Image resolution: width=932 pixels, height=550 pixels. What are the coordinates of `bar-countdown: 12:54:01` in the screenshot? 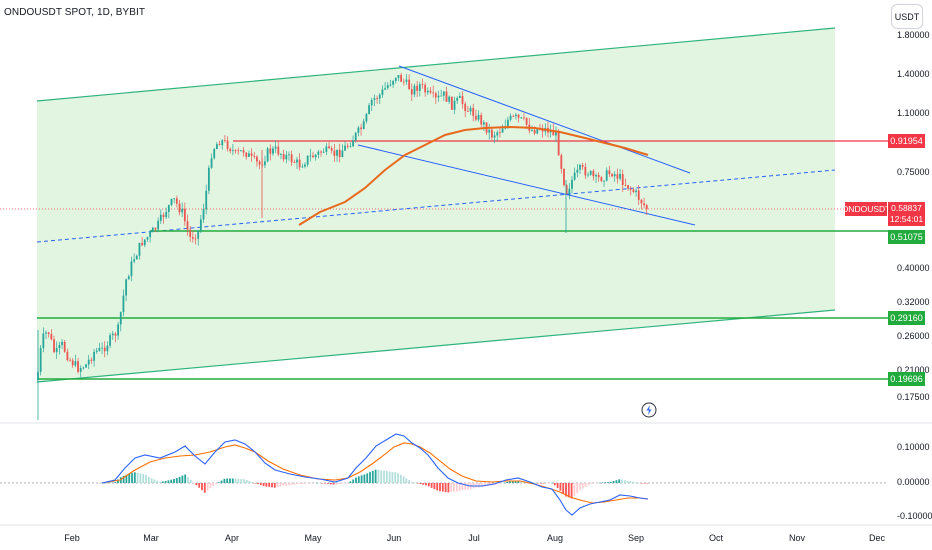 It's located at (906, 219).